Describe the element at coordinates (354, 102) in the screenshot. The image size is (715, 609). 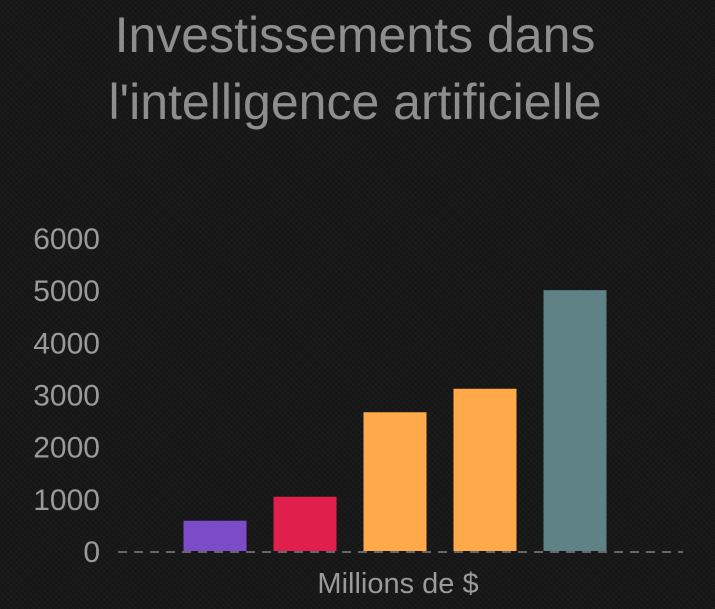
I see `chart-title-line-2: l'intelligence artificielle` at that location.